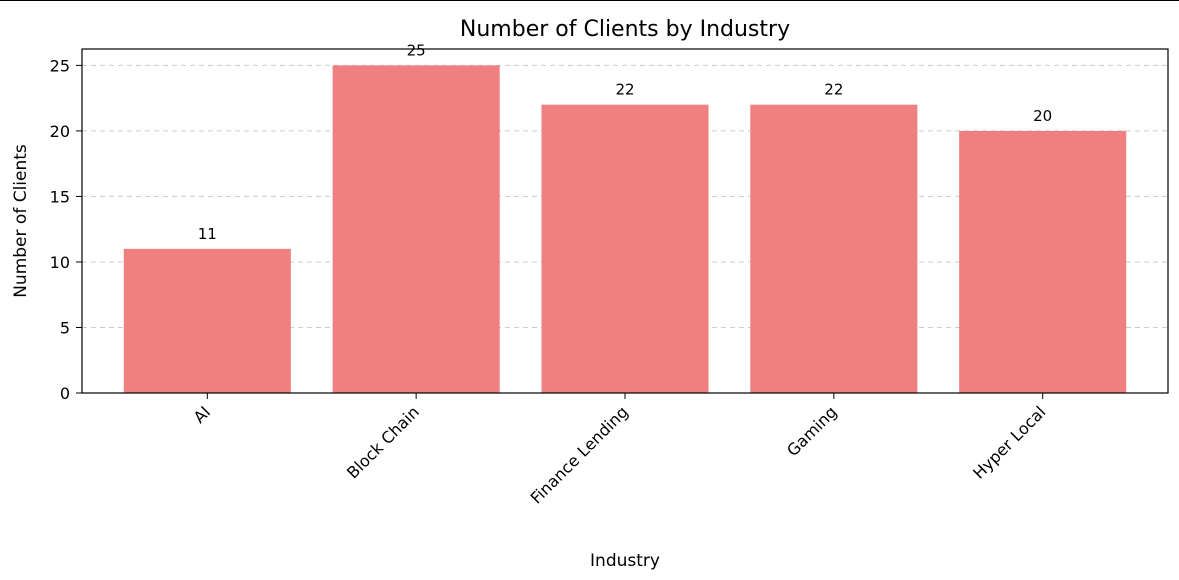 Image resolution: width=1179 pixels, height=580 pixels. What do you see at coordinates (812, 431) in the screenshot?
I see `x-tick-label: Gaming` at bounding box center [812, 431].